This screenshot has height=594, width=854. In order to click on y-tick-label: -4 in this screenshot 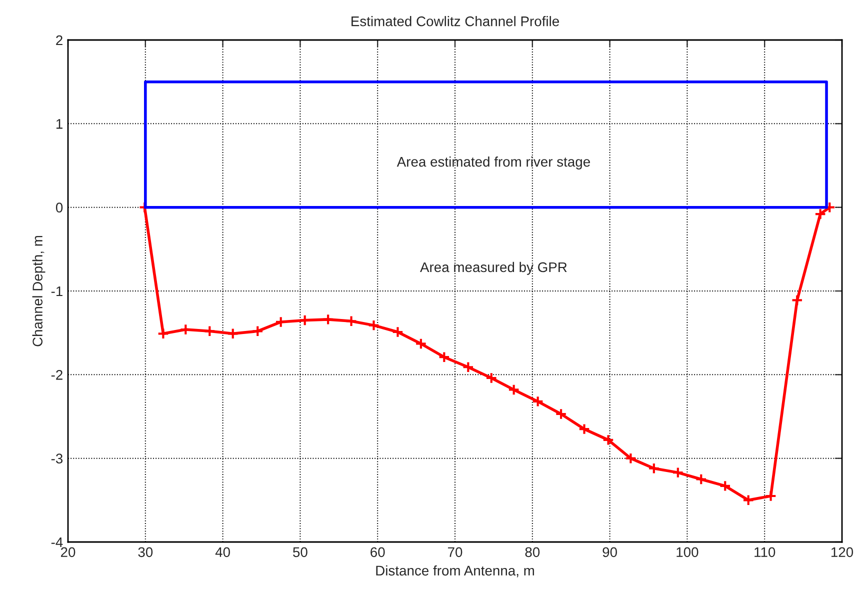, I will do `click(57, 542)`.